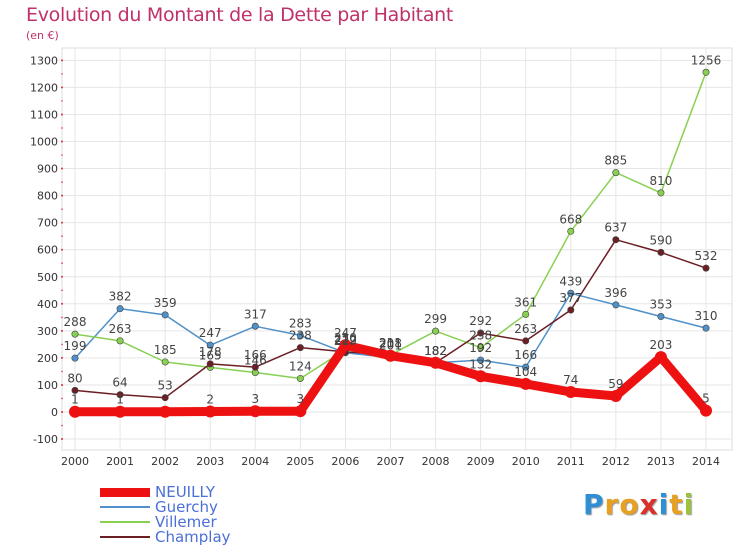 The image size is (750, 550). I want to click on y-tick-label: 300, so click(47, 331).